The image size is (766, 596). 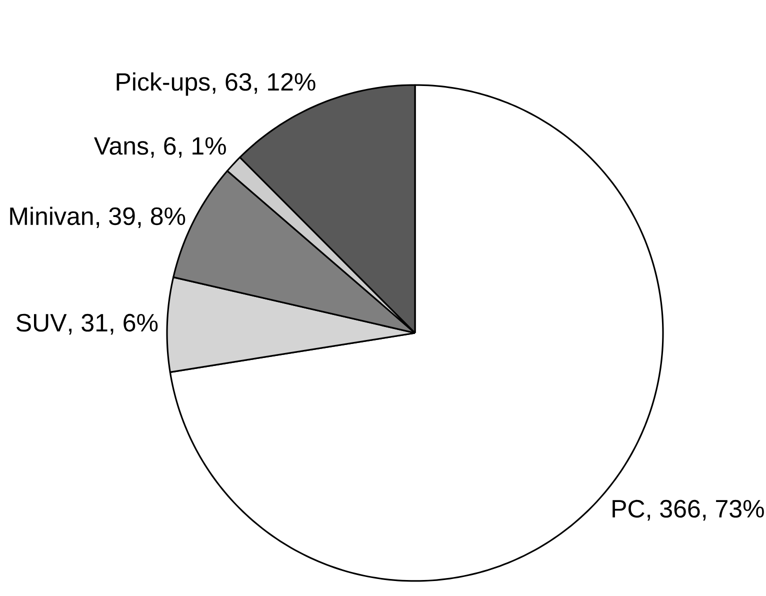 What do you see at coordinates (113, 324) in the screenshot?
I see `data-label: , 31, 6%` at bounding box center [113, 324].